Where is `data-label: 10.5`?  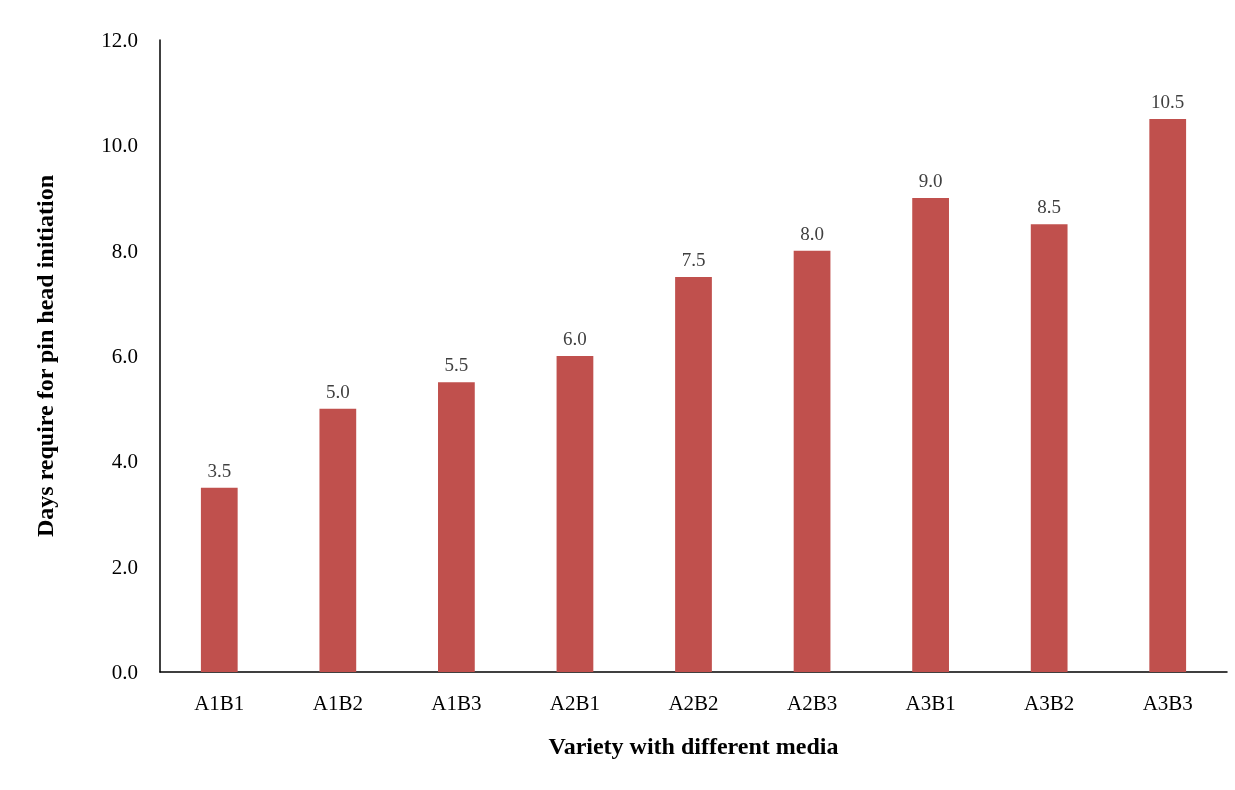 data-label: 10.5 is located at coordinates (1168, 101).